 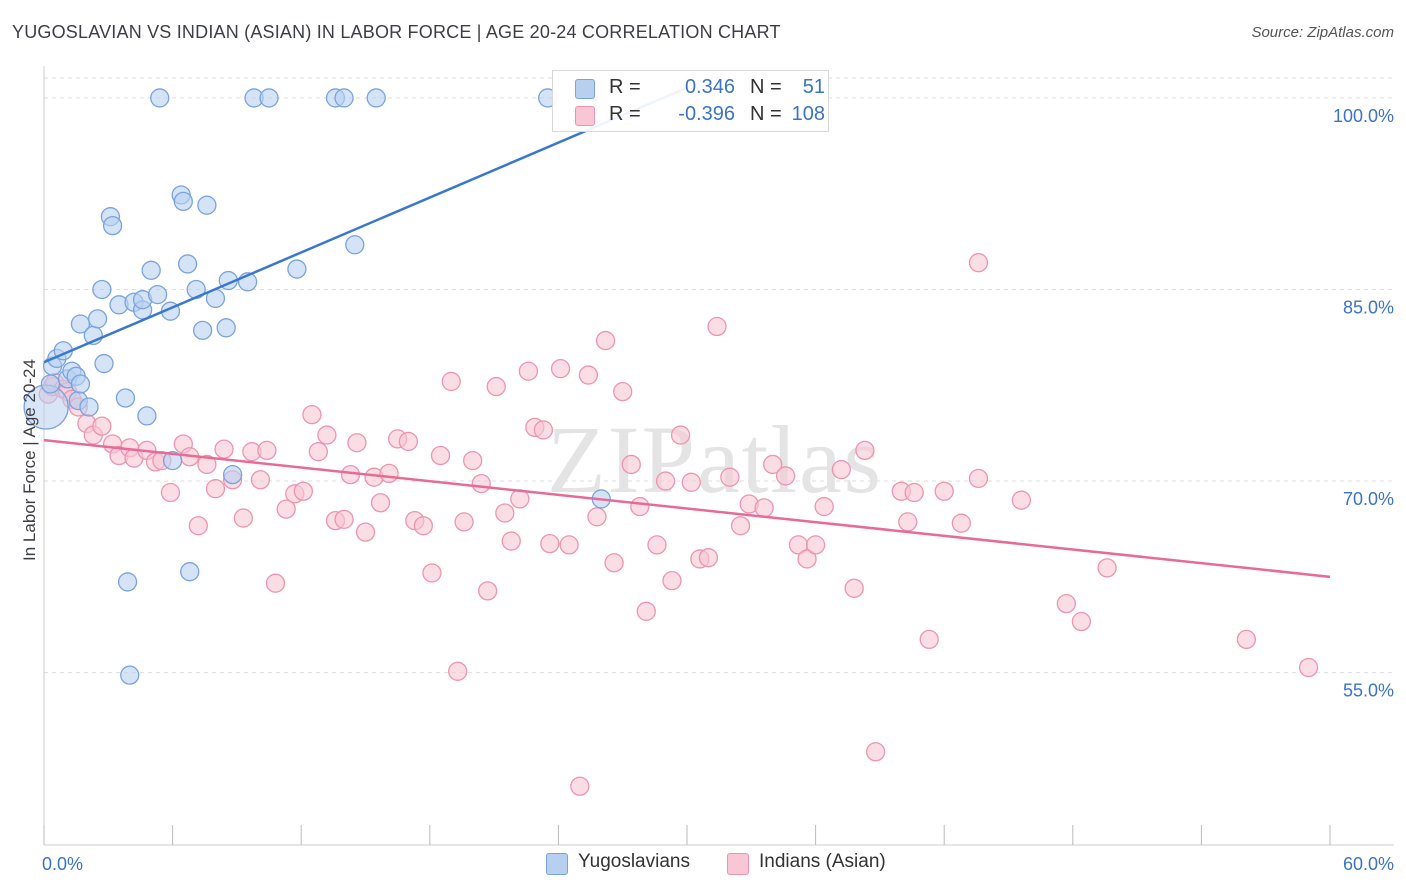 What do you see at coordinates (808, 114) in the screenshot?
I see `n-value: 108` at bounding box center [808, 114].